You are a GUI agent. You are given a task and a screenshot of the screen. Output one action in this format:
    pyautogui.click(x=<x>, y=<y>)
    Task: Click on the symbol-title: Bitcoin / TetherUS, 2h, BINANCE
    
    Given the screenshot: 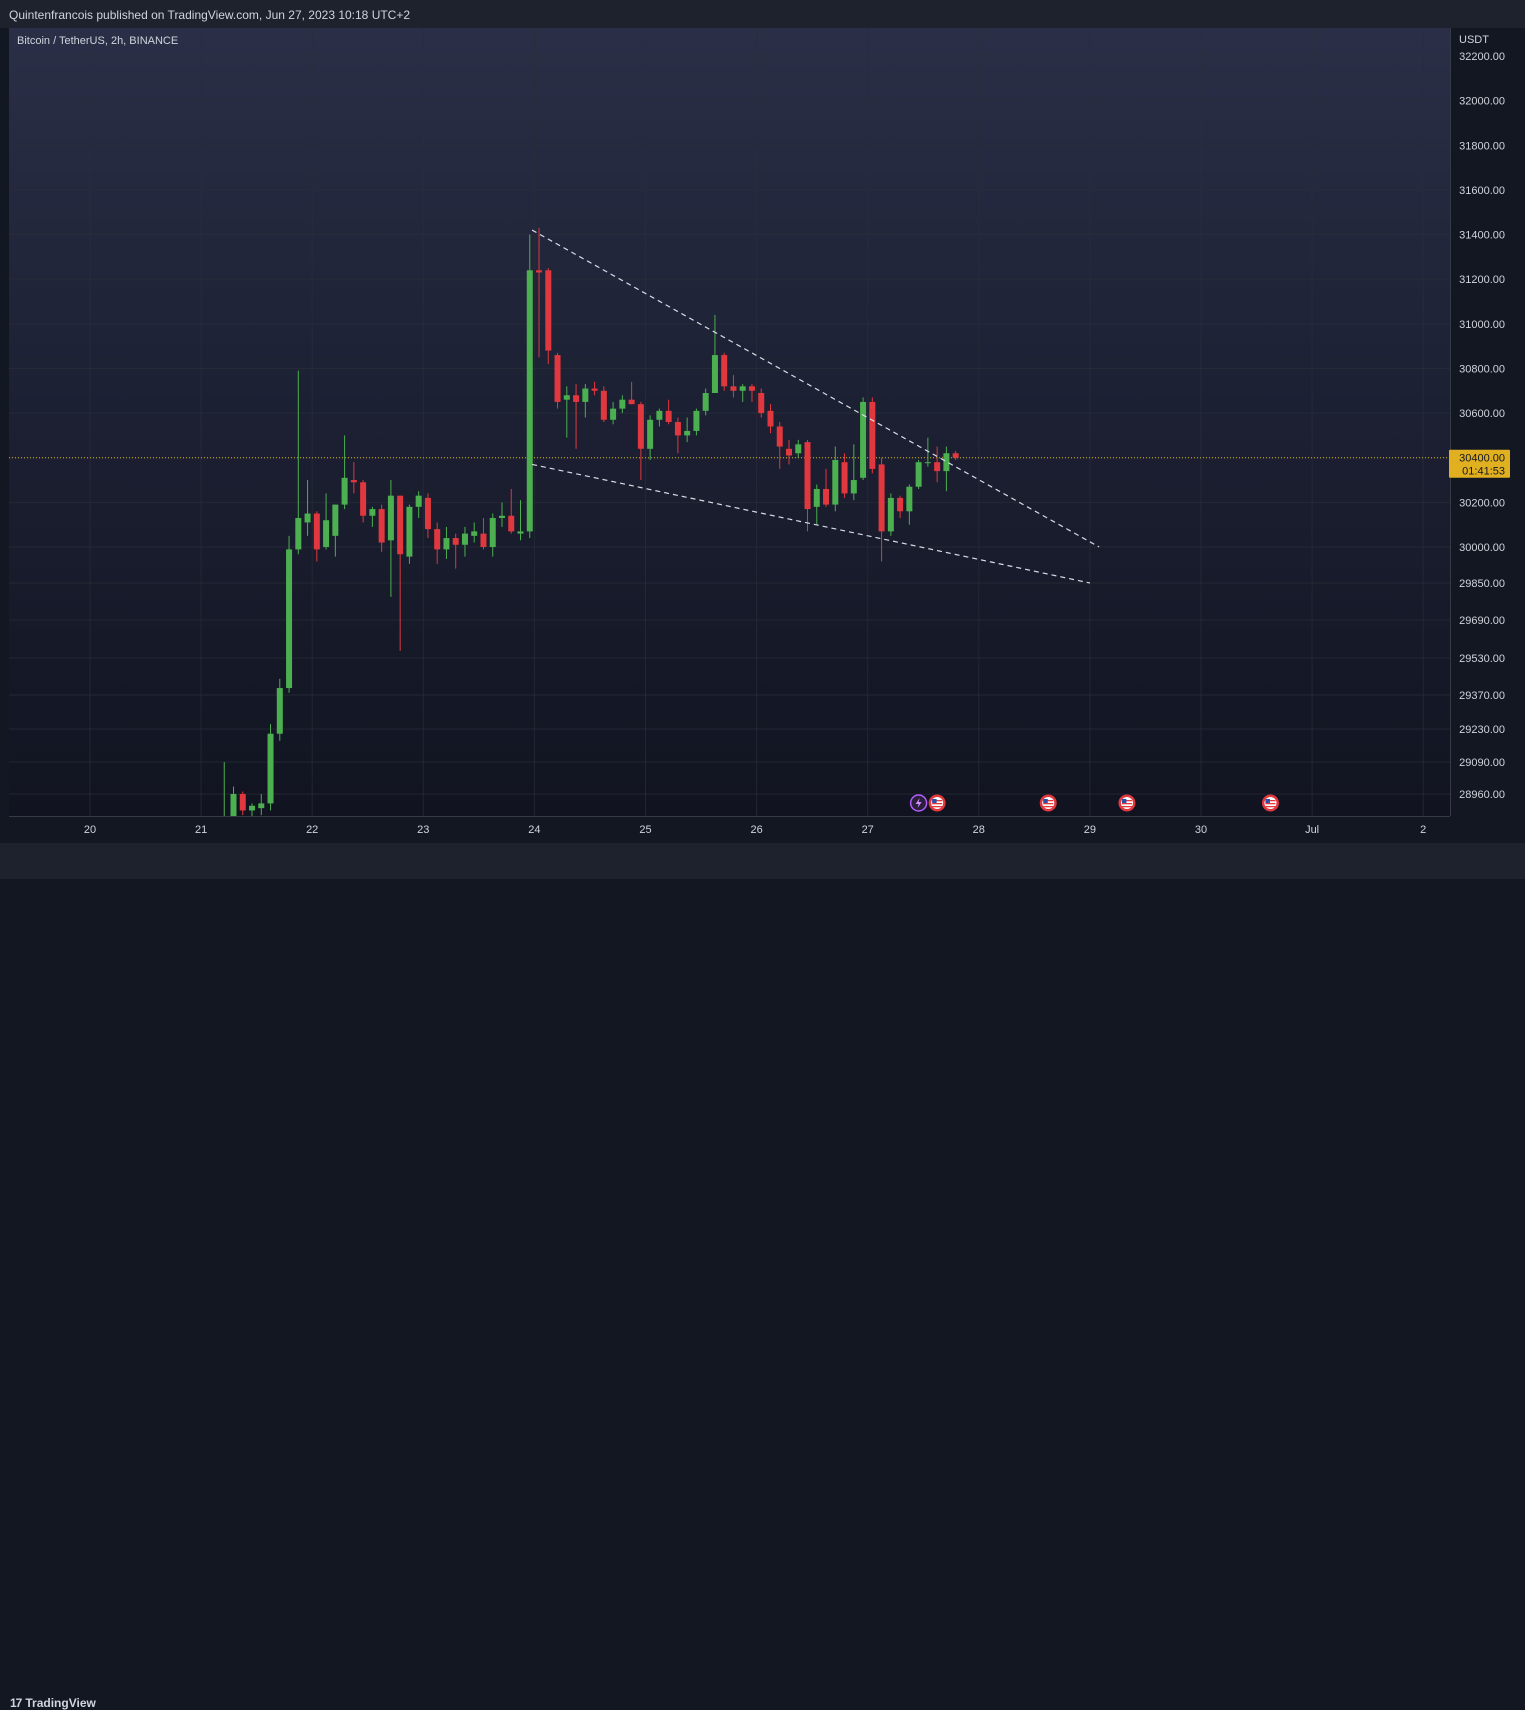 What is the action you would take?
    pyautogui.click(x=98, y=41)
    